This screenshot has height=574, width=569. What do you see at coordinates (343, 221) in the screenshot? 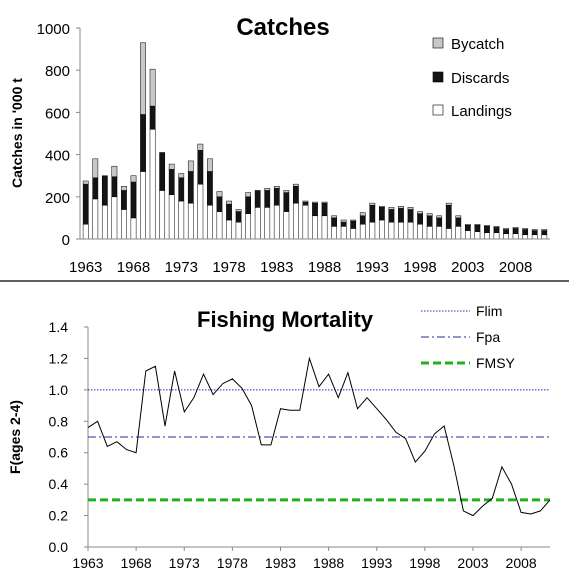
I see `bar-bycatch-1990` at bounding box center [343, 221].